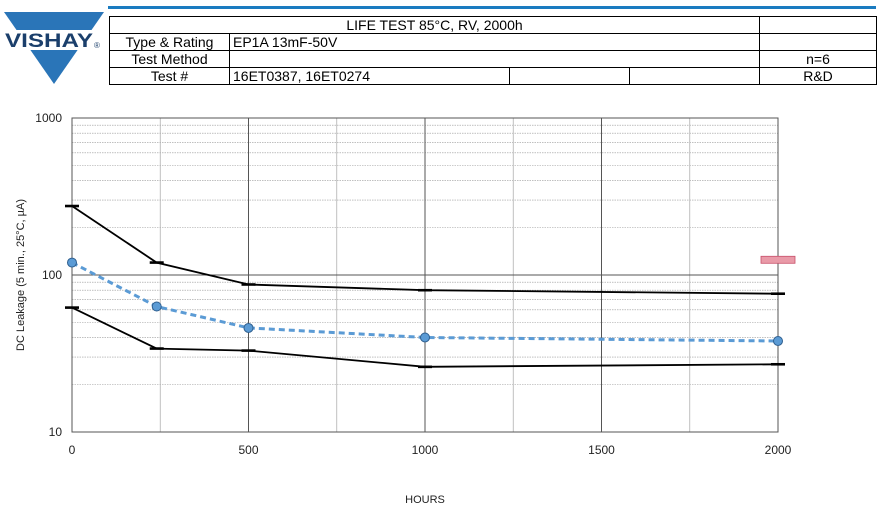 Image resolution: width=880 pixels, height=510 pixels. I want to click on sample-count: n=6, so click(818, 59).